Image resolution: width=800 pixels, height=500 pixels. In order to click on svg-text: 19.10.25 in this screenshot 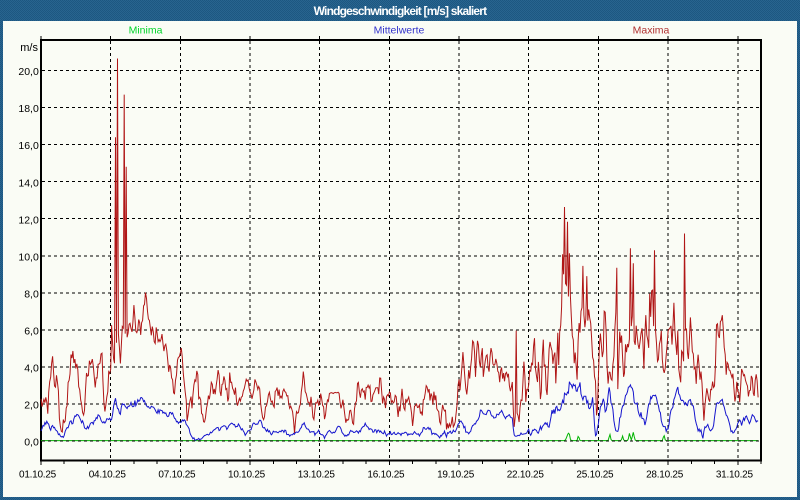, I will do `click(456, 474)`.